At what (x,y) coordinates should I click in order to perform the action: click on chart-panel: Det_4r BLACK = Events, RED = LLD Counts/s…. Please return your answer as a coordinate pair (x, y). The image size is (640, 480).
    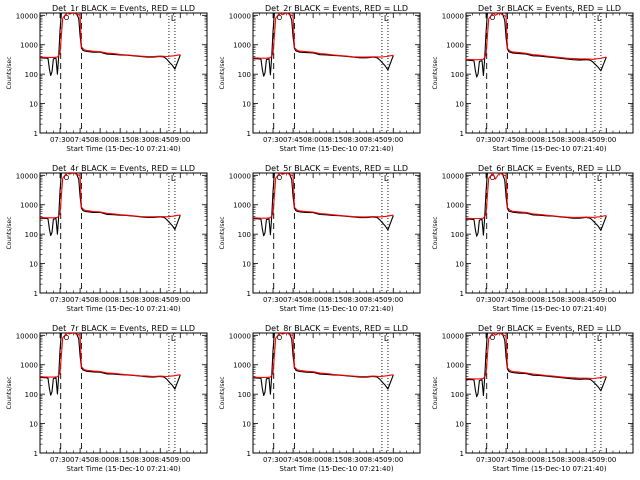
    Looking at the image, I should click on (107, 238).